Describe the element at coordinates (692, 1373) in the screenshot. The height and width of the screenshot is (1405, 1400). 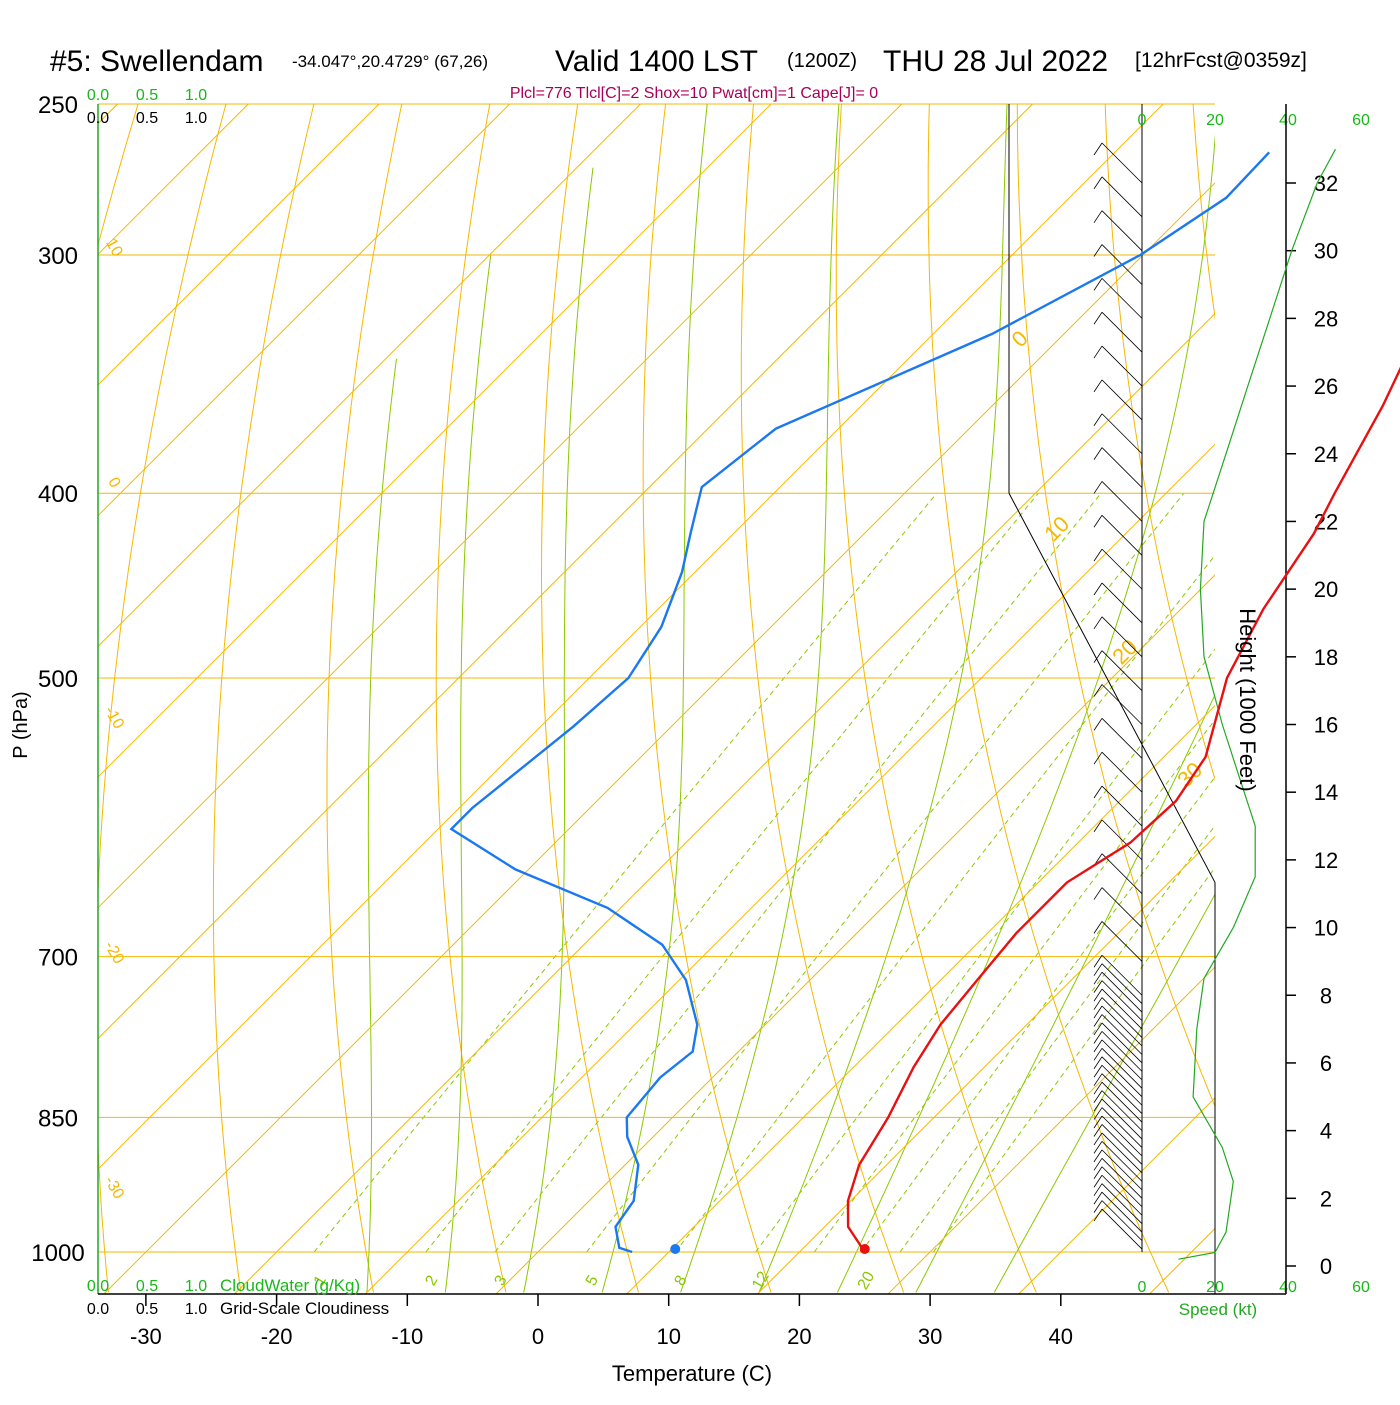
I see `x-axis-label: Temperature (C)` at that location.